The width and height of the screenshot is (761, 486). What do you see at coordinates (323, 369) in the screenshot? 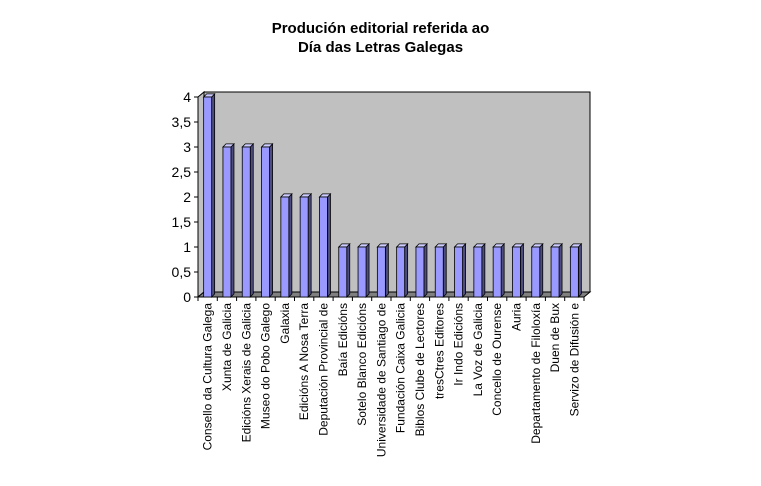
I see `x-tick-label: Deputación Provincial de` at bounding box center [323, 369].